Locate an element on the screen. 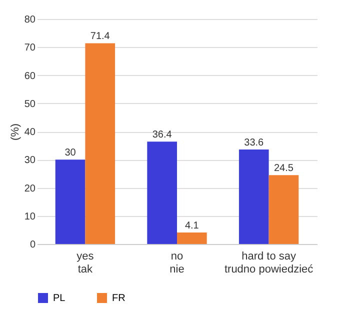 The width and height of the screenshot is (346, 327). y-tick-label: 10 is located at coordinates (30, 216).